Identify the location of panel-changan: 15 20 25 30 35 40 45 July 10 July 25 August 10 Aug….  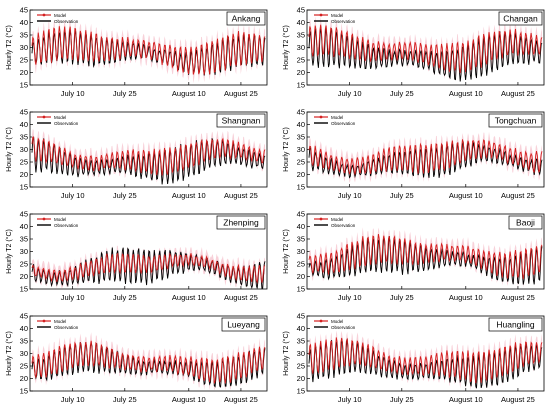
(413, 52).